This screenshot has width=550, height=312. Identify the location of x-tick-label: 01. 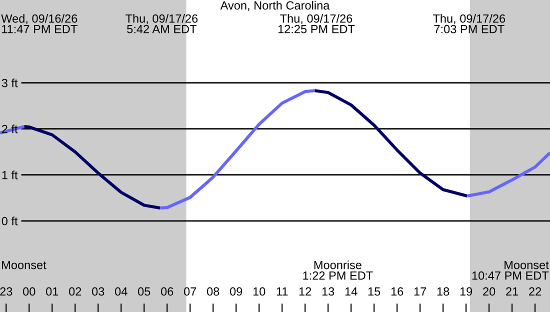
(52, 291).